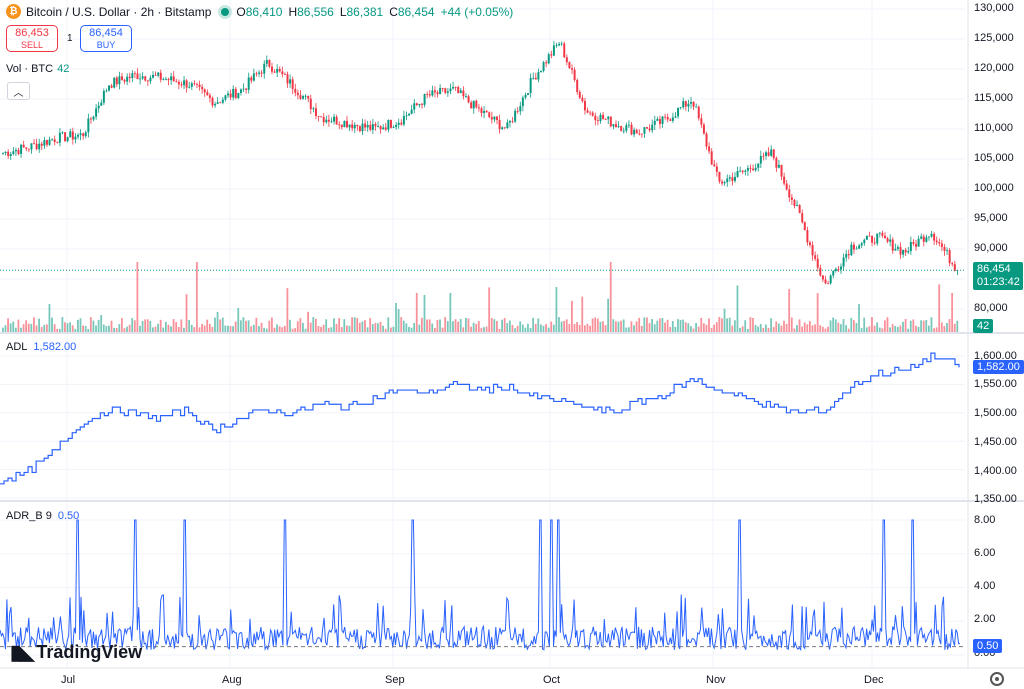 This screenshot has width=1024, height=689. Describe the element at coordinates (119, 11) in the screenshot. I see `symbol-title: Bitcoin / U.S. Dollar · 2h · Bitstamp` at that location.